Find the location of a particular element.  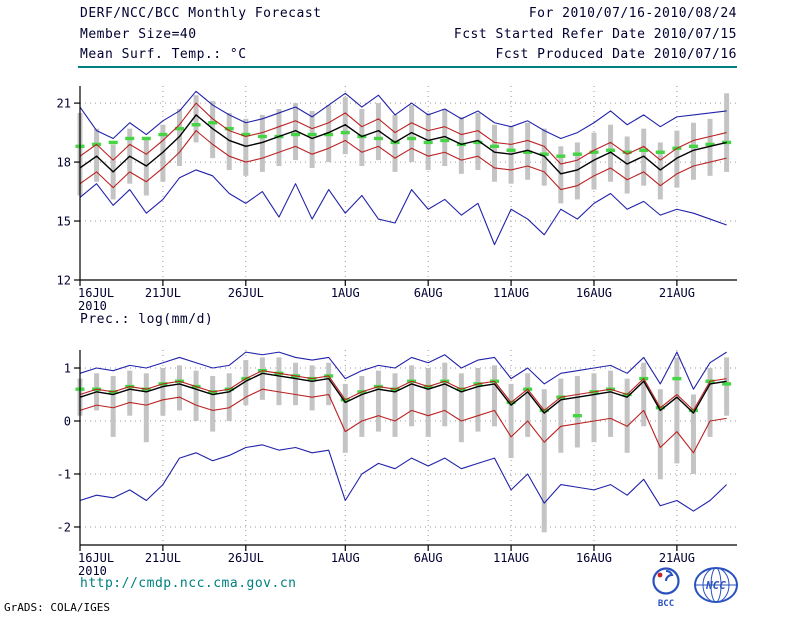

svg-text: 1 is located at coordinates (67, 369).